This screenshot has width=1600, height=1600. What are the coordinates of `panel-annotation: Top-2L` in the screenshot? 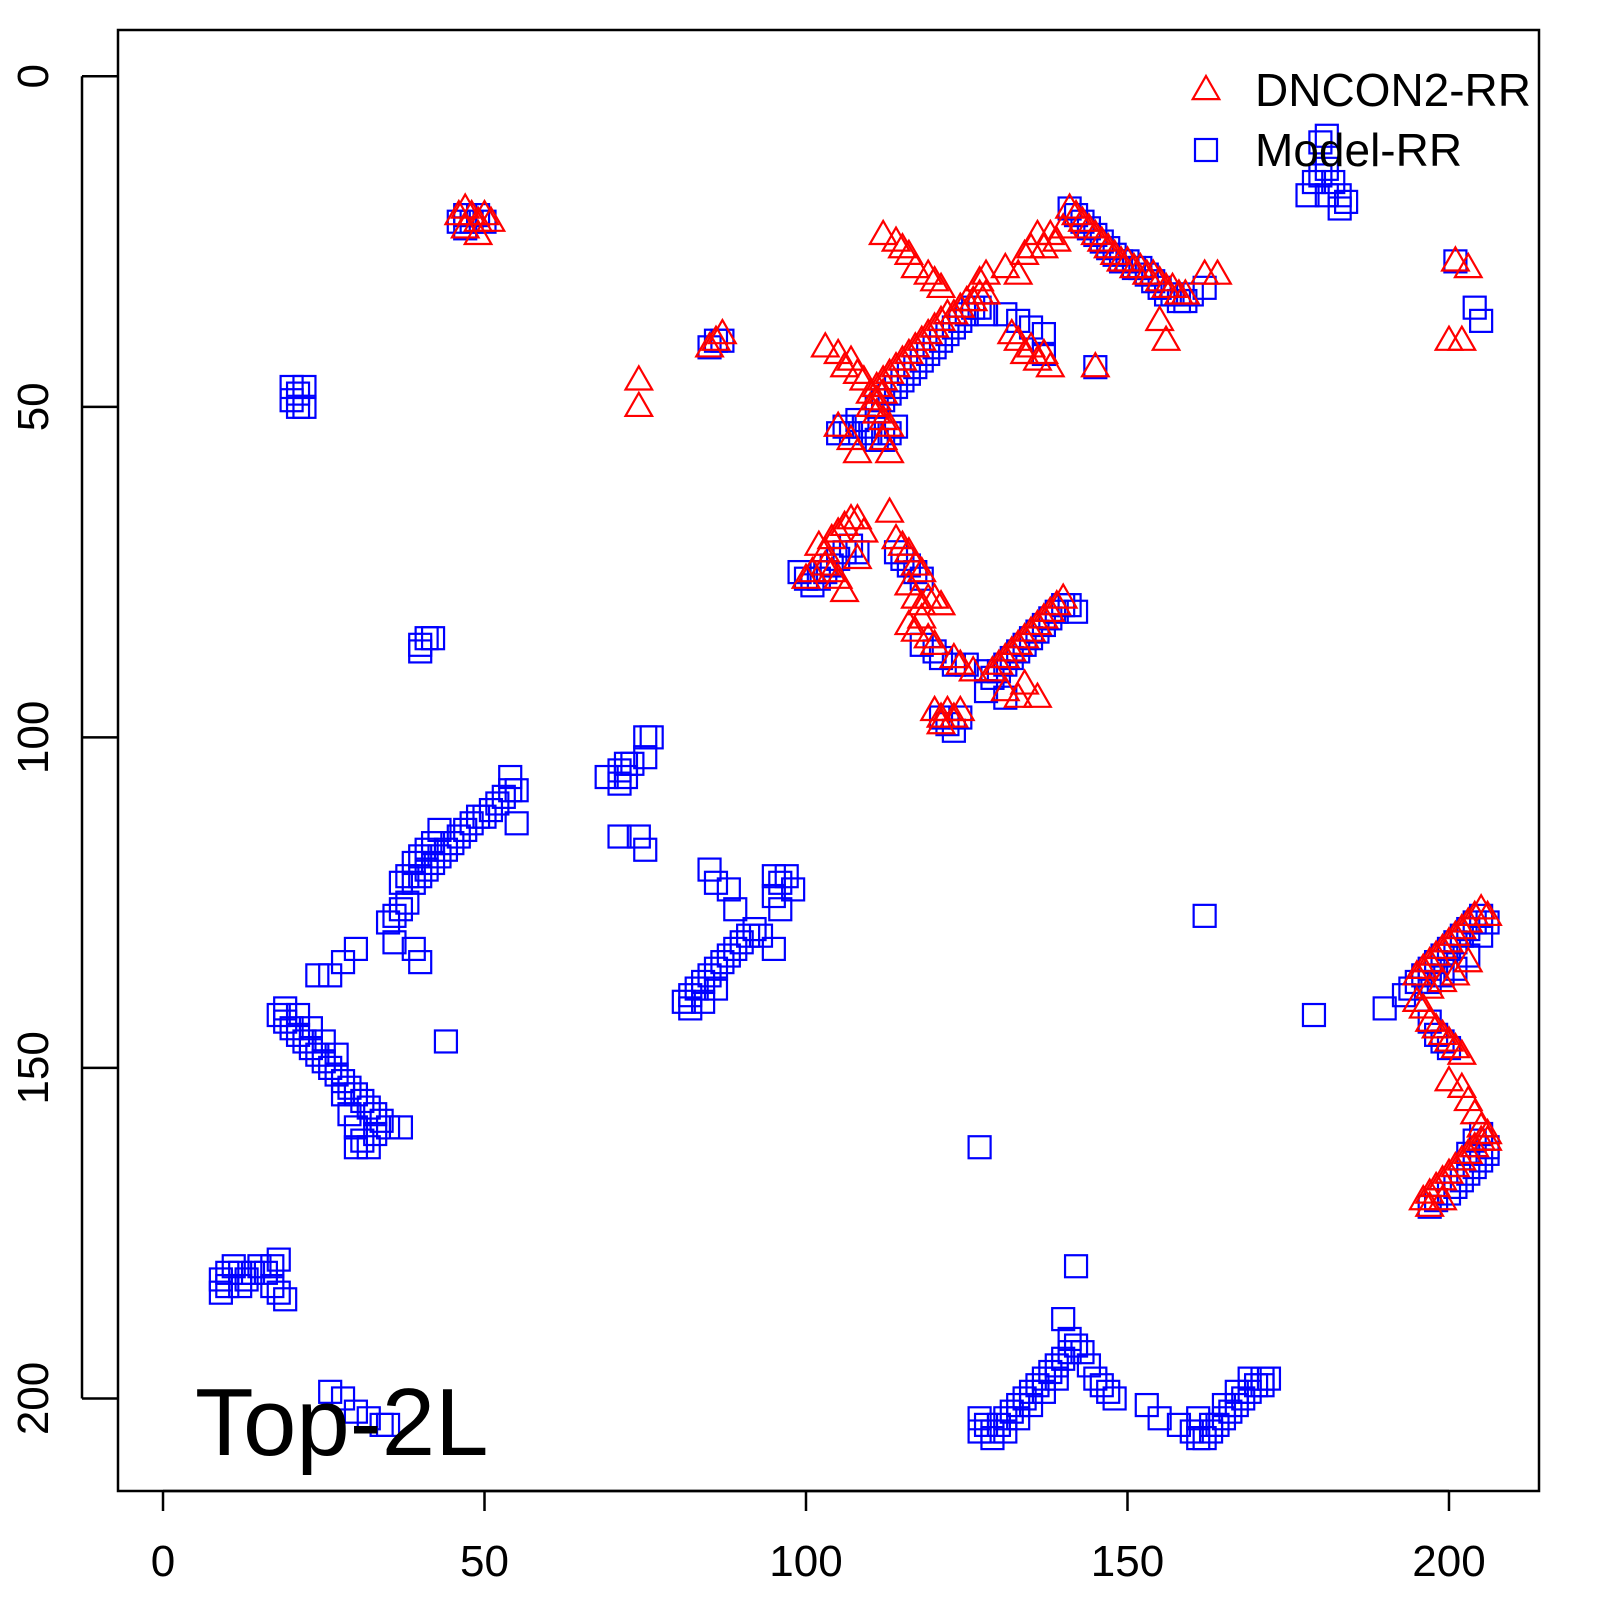 It's located at (342, 1422).